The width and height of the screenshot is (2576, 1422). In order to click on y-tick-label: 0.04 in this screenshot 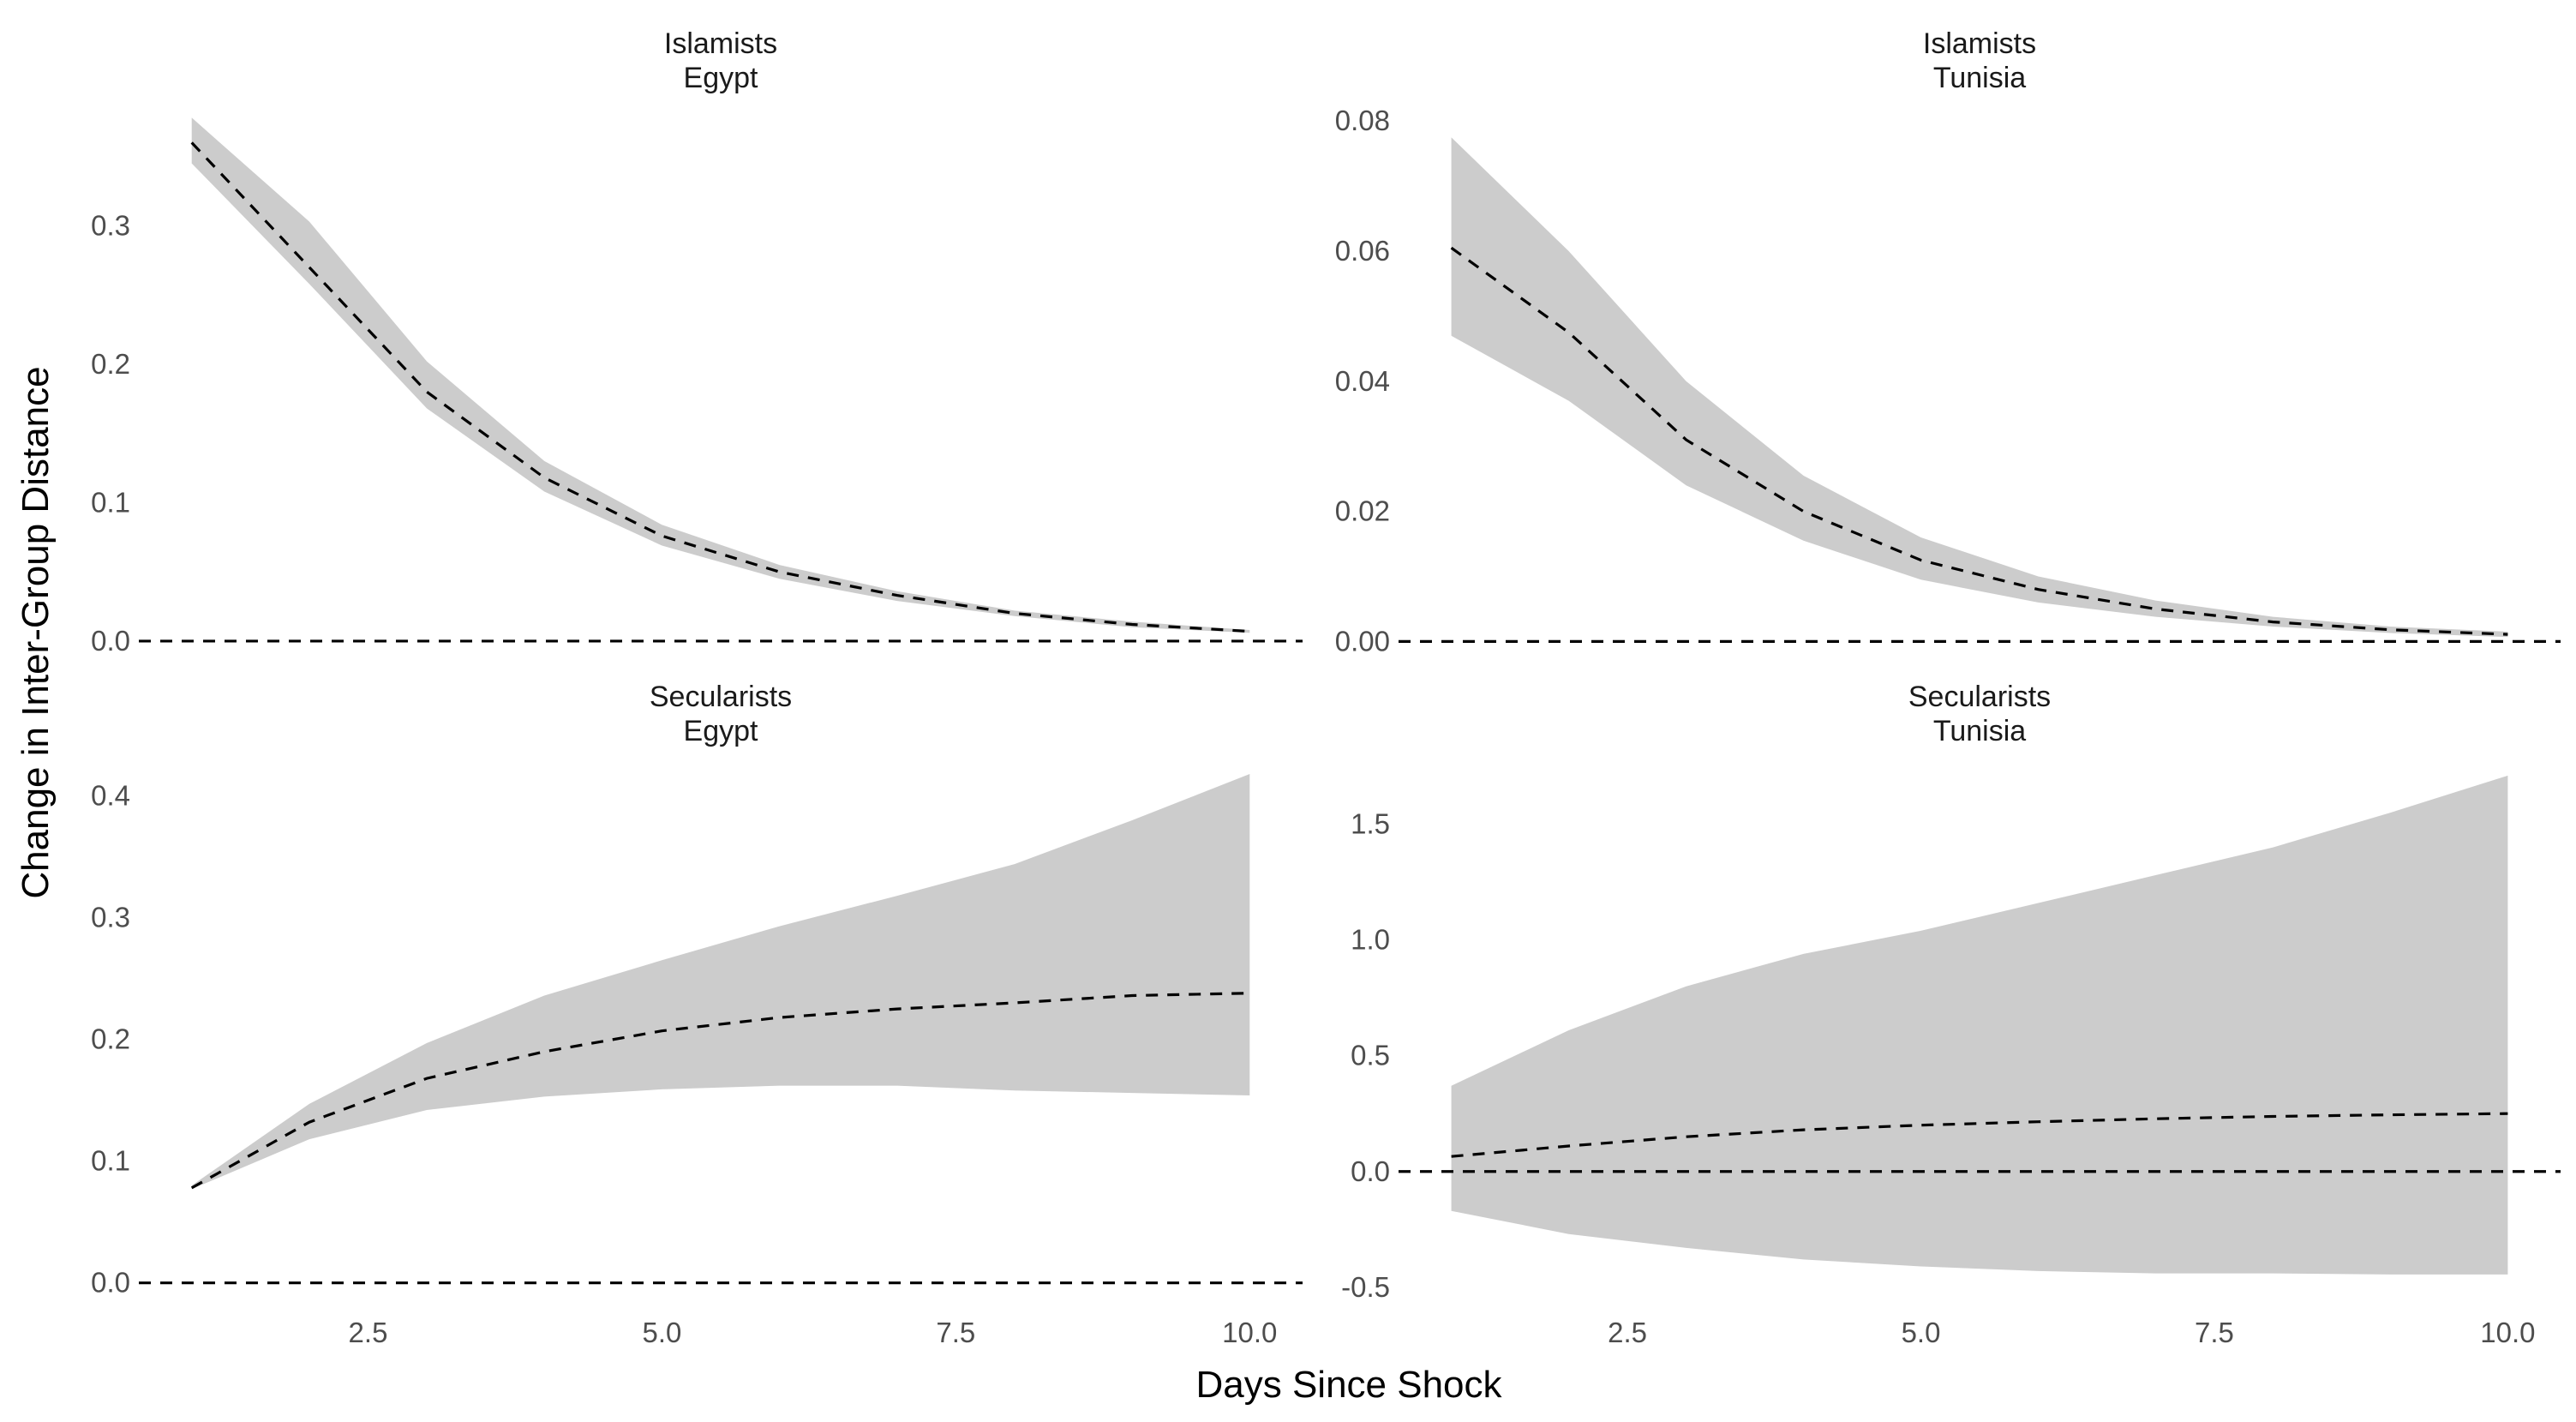, I will do `click(1362, 381)`.